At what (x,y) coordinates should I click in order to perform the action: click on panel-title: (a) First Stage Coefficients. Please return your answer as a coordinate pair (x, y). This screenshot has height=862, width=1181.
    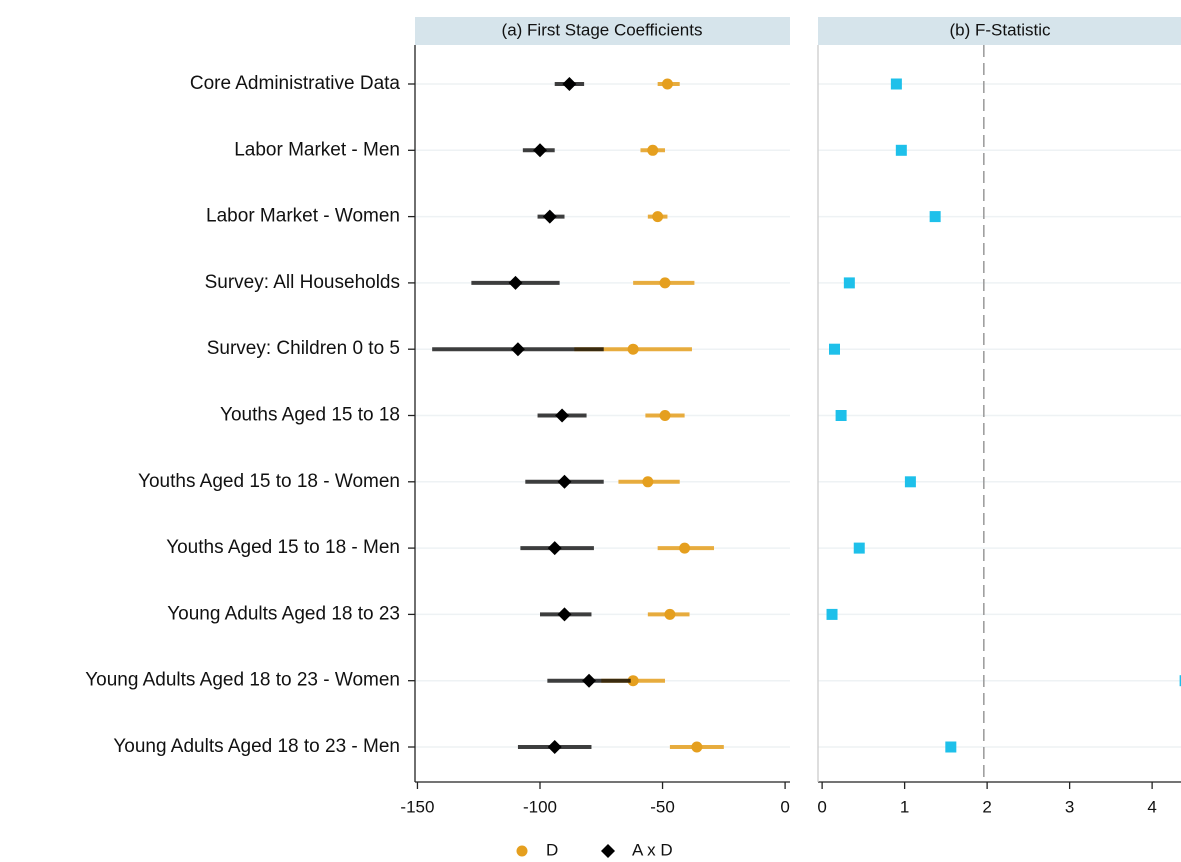
    Looking at the image, I should click on (602, 29).